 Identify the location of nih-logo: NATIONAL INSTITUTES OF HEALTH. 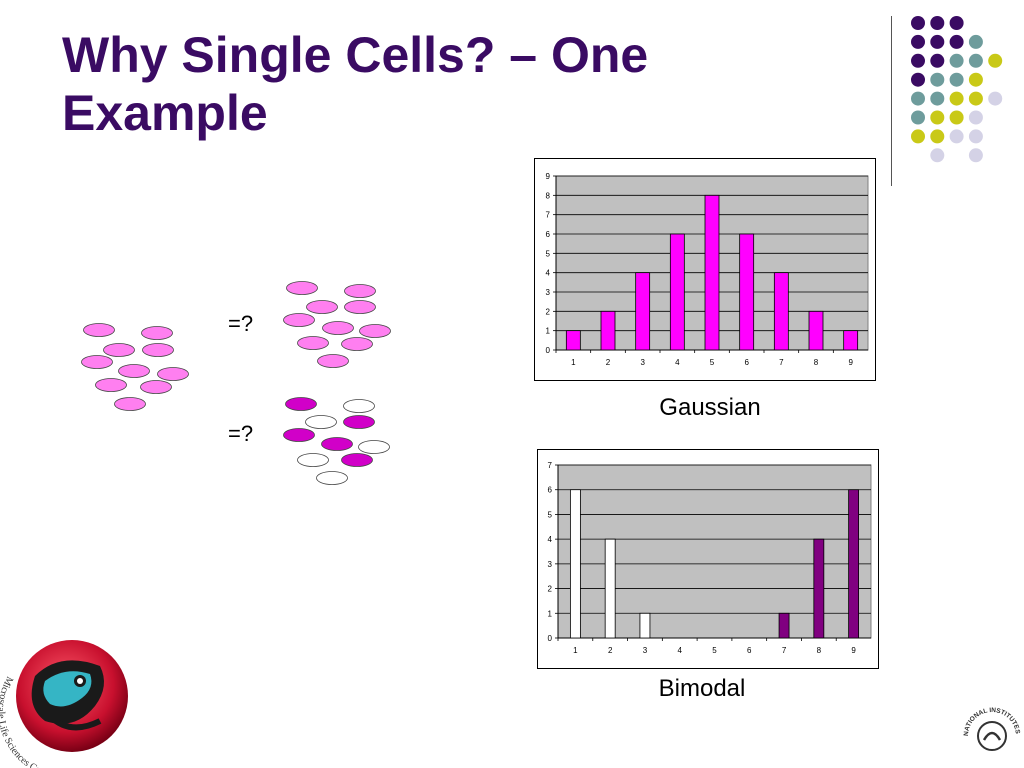
(991, 725).